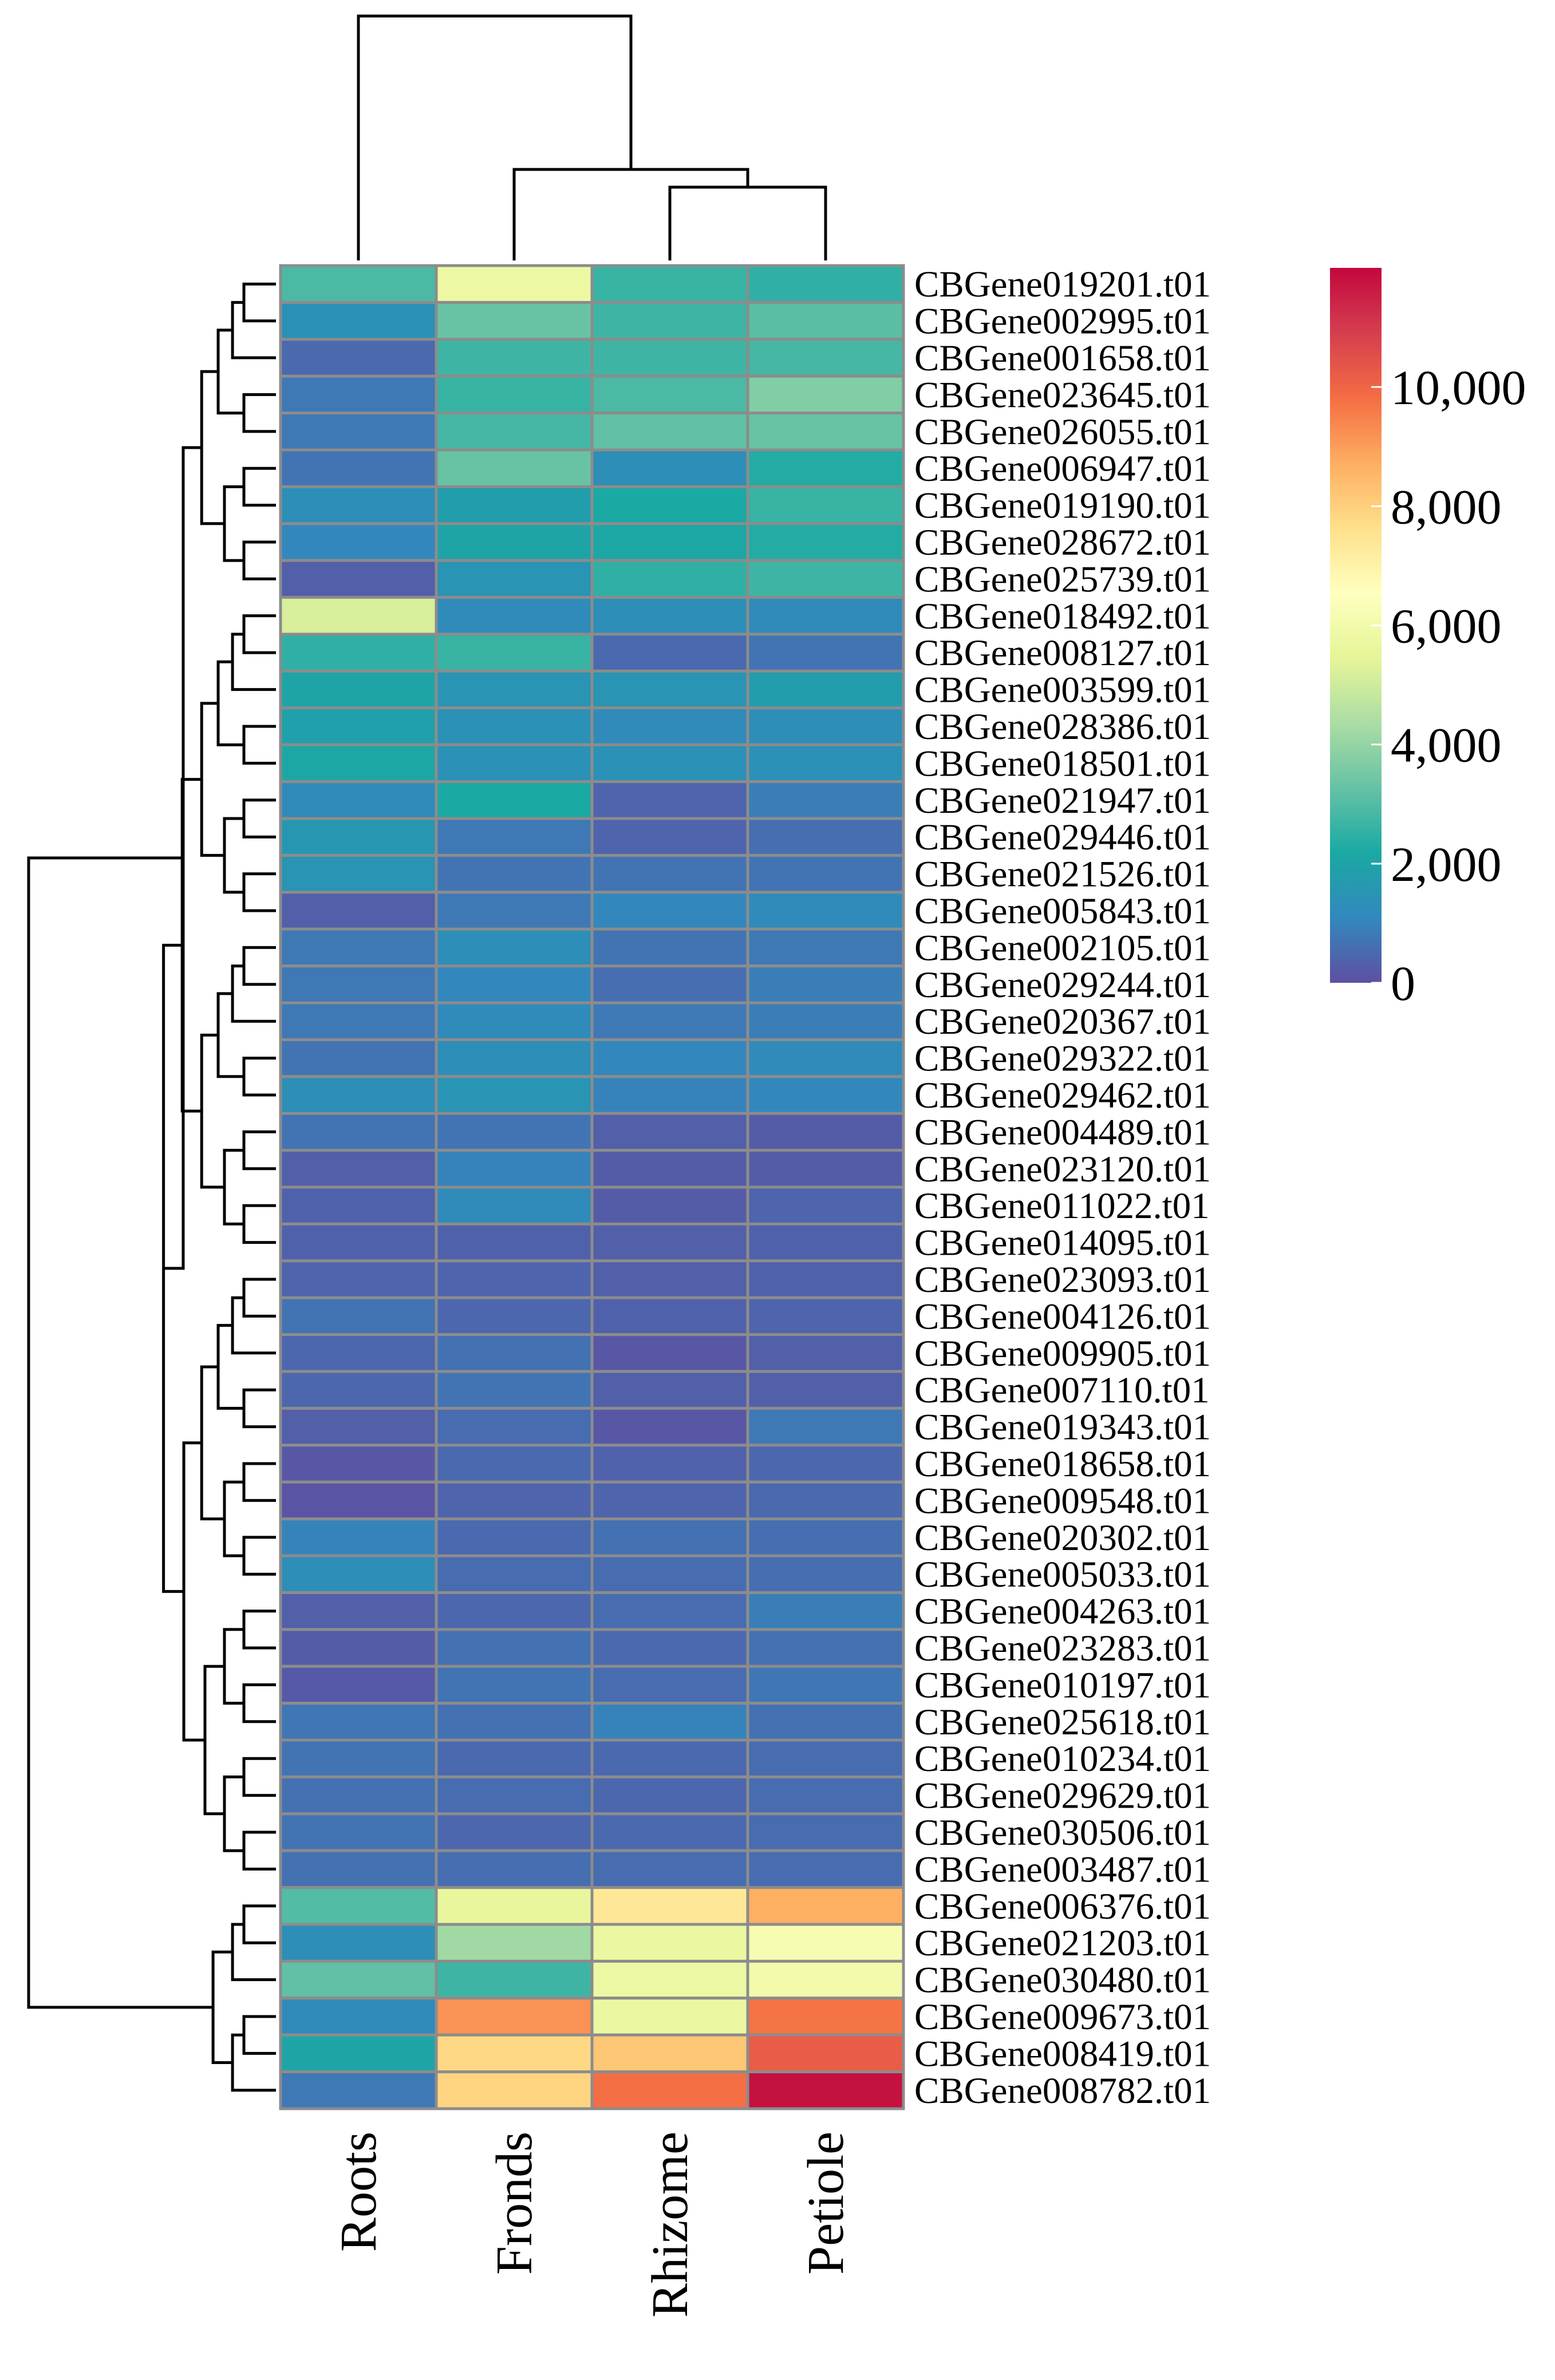 Image resolution: width=1555 pixels, height=2380 pixels. I want to click on row-label: CBGene029244.t01, so click(1062, 985).